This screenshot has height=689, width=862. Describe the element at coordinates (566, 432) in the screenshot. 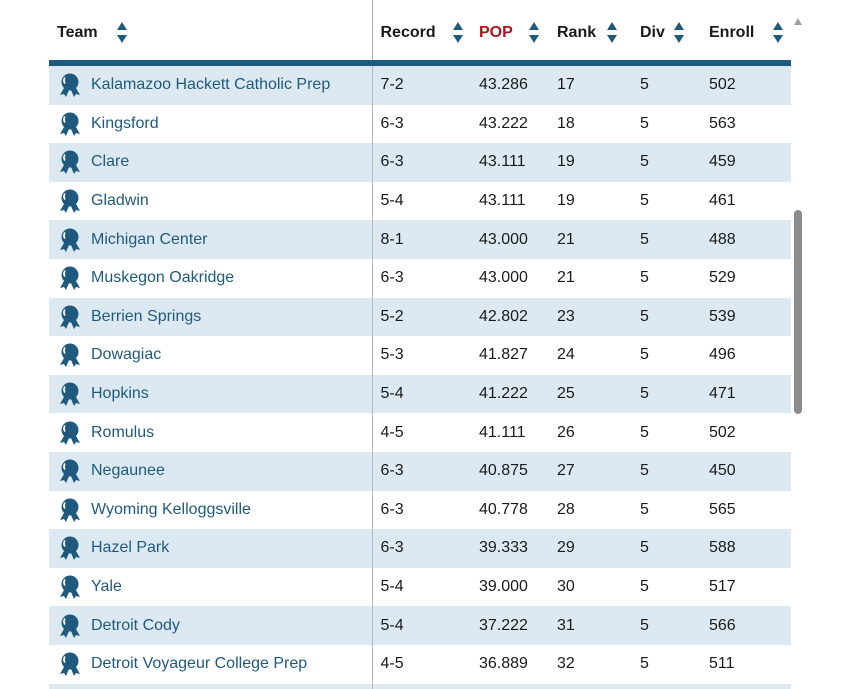

I see `cell-rank: 26` at that location.